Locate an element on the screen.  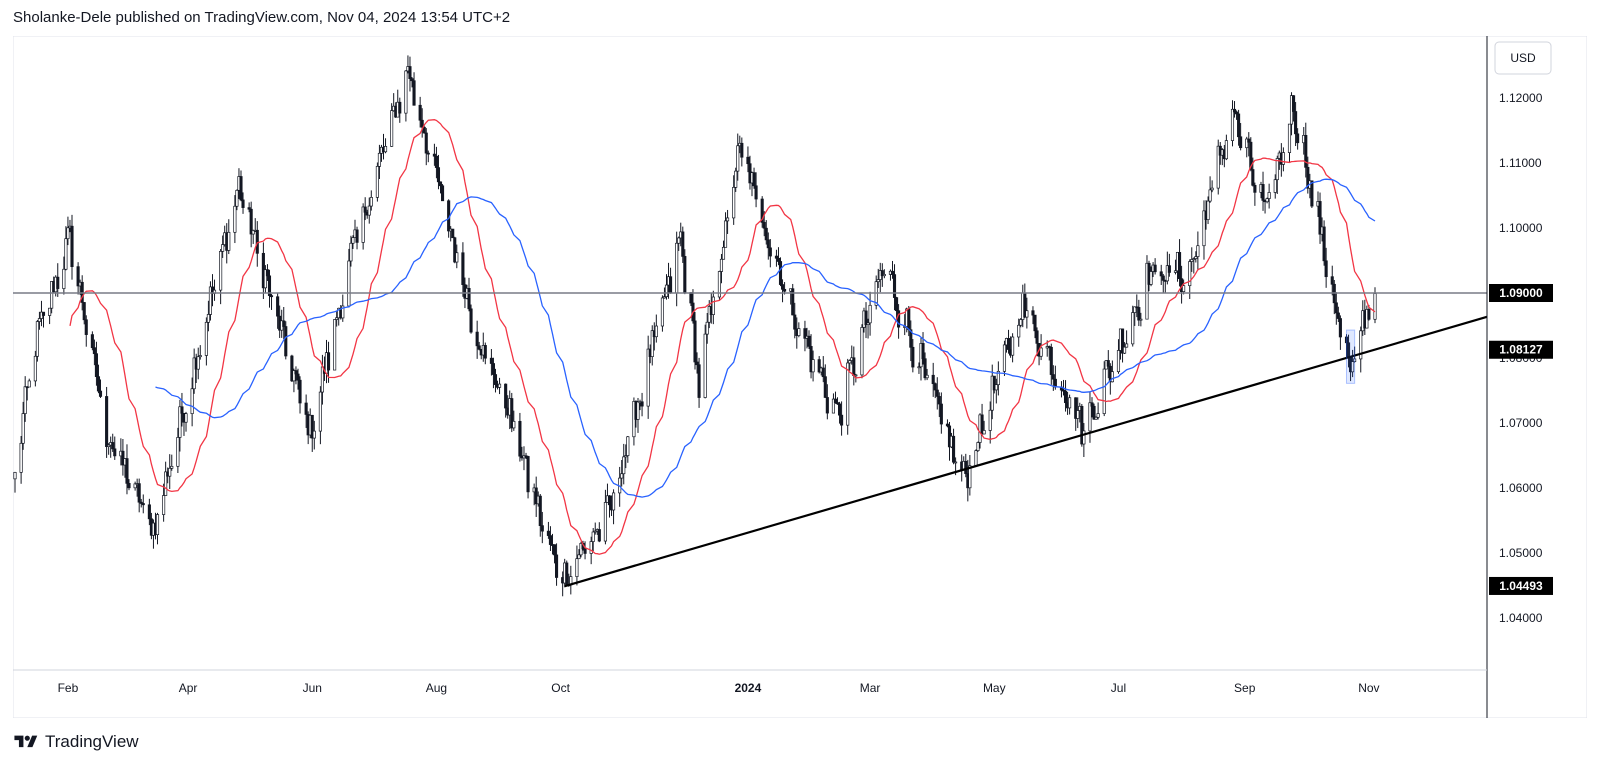
currency-button: USD is located at coordinates (1523, 58).